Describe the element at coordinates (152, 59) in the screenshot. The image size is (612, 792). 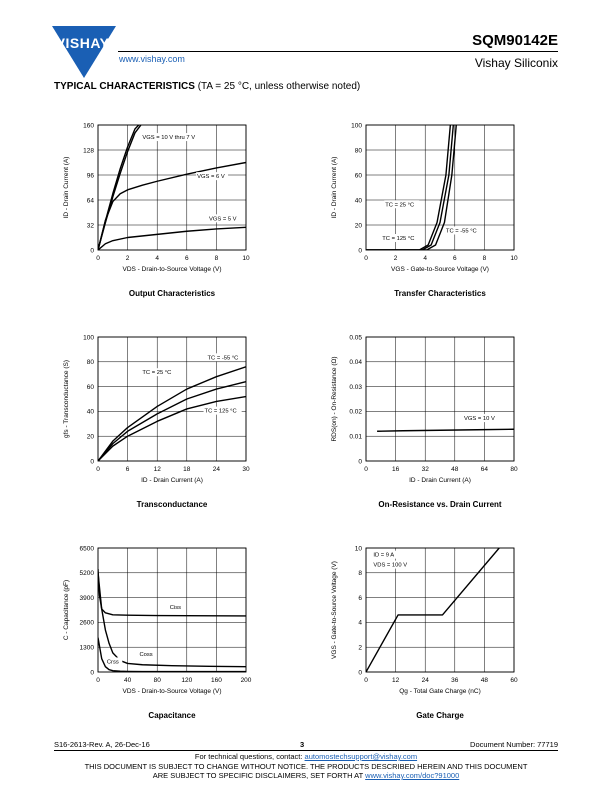
I see `website-link: www.vishay.com` at that location.